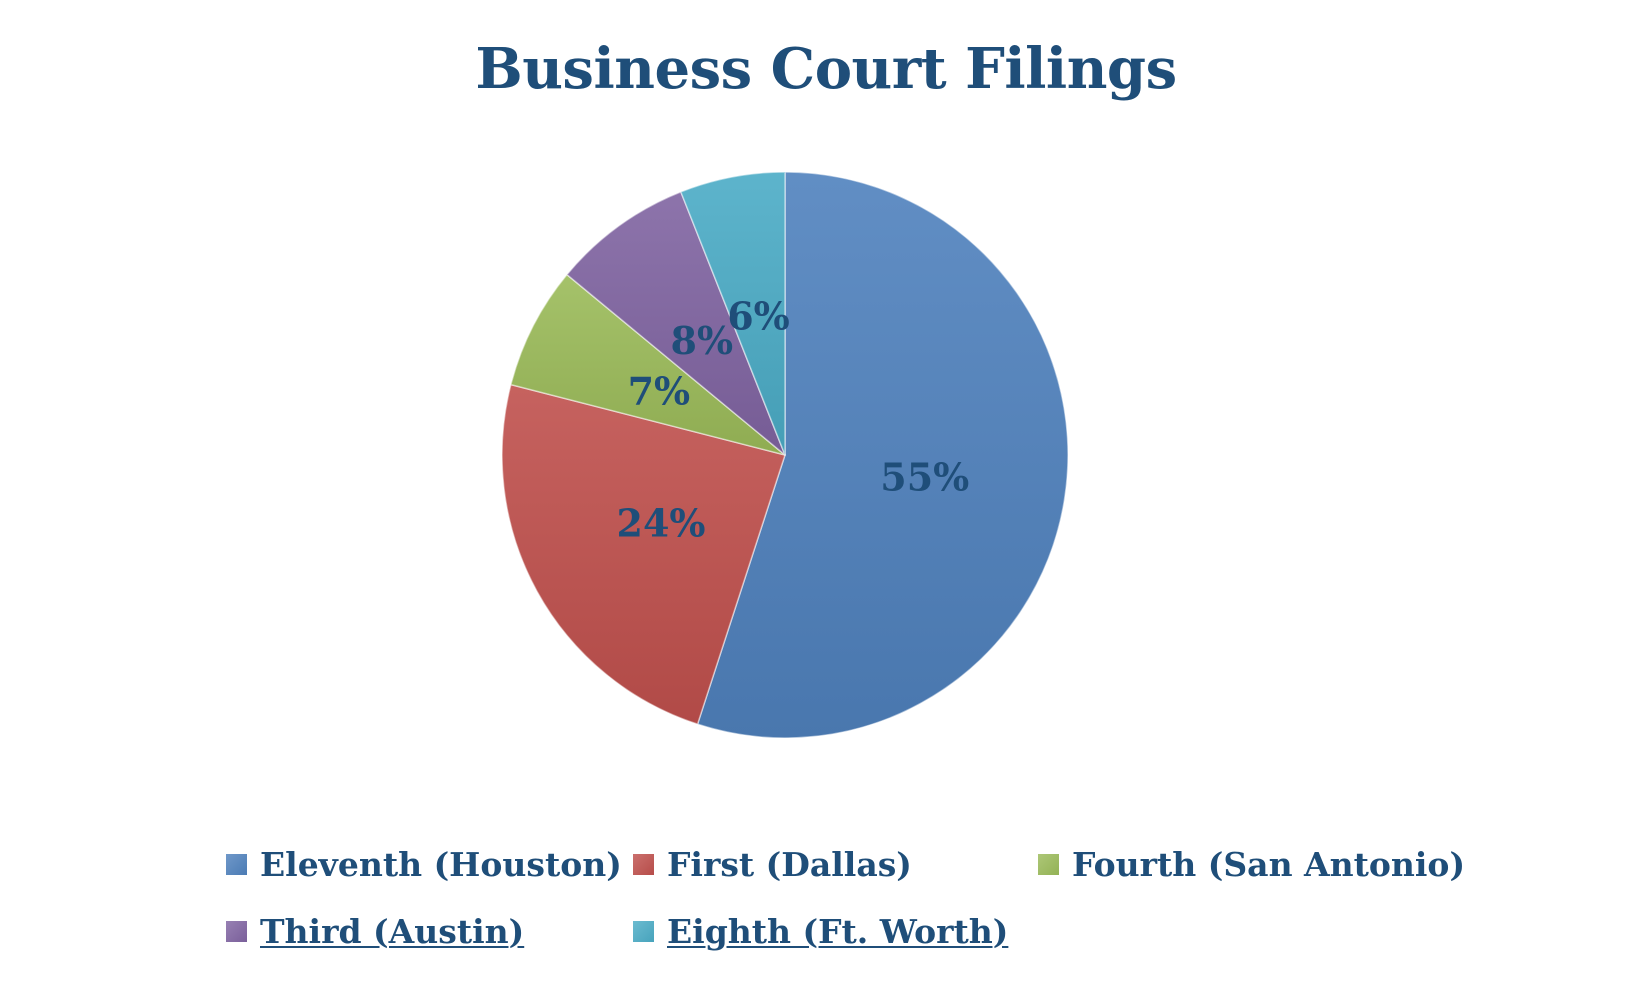 This screenshot has height=992, width=1652. I want to click on pie-slice-fourth-san-antonio, so click(648, 364).